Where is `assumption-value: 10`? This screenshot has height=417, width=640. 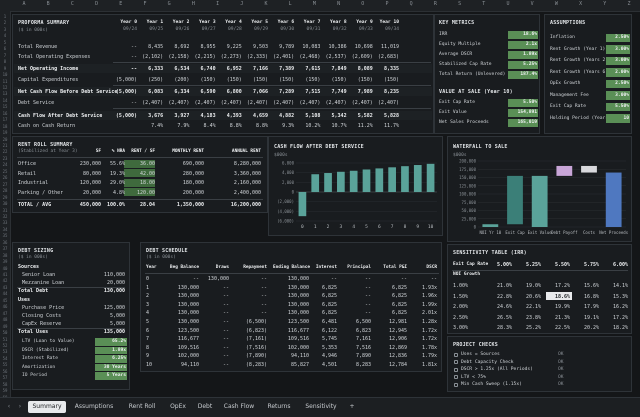
assumption-value: 10 is located at coordinates (626, 118).